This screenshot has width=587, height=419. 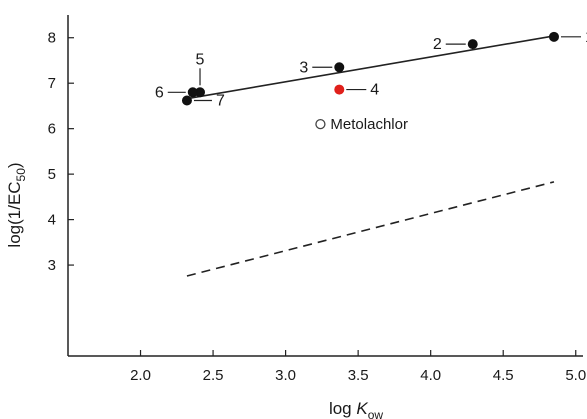 I want to click on metolachlor-label: Metolachlor, so click(x=369, y=124).